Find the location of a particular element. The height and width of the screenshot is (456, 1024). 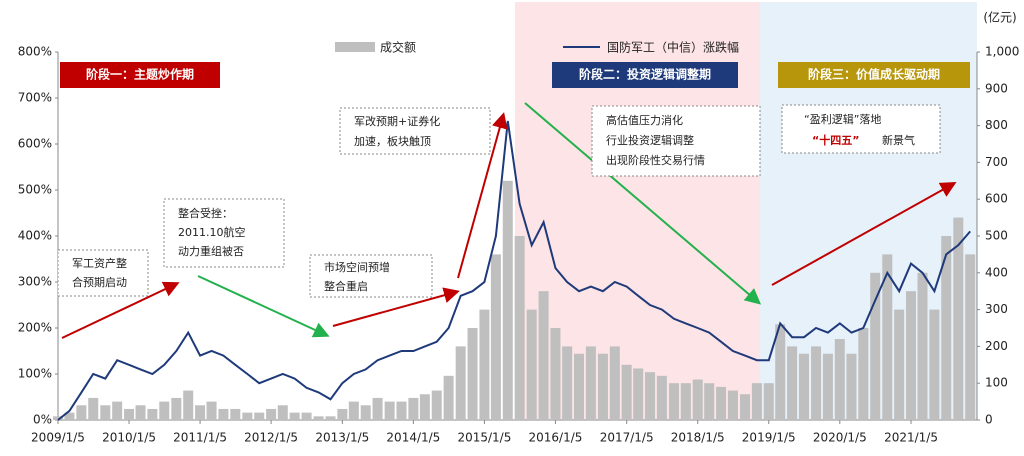

annotation: 行业投资逻辑调整 is located at coordinates (650, 140).